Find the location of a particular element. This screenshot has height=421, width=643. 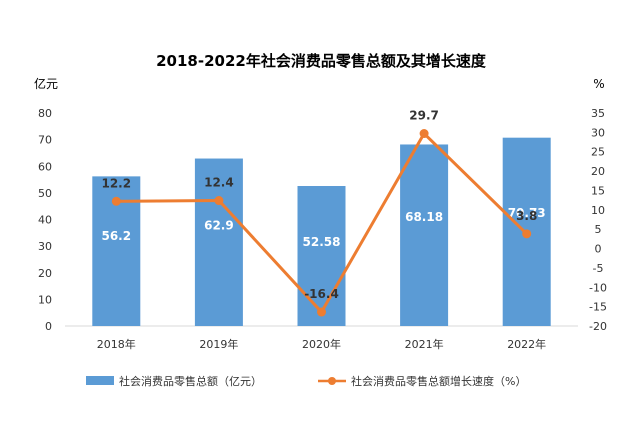

x-tick-label: 2020年 is located at coordinates (321, 344).